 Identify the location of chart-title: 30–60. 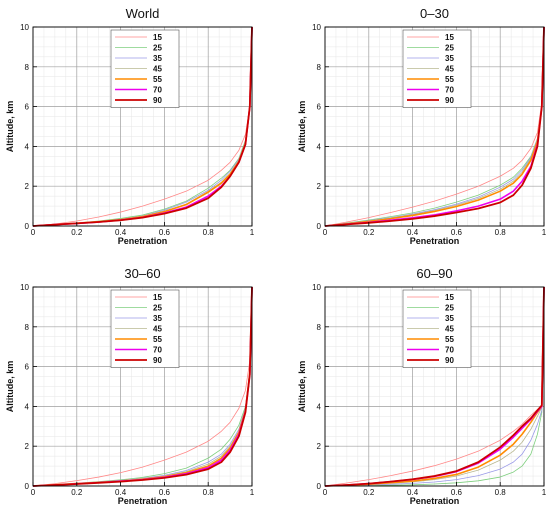
(142, 273).